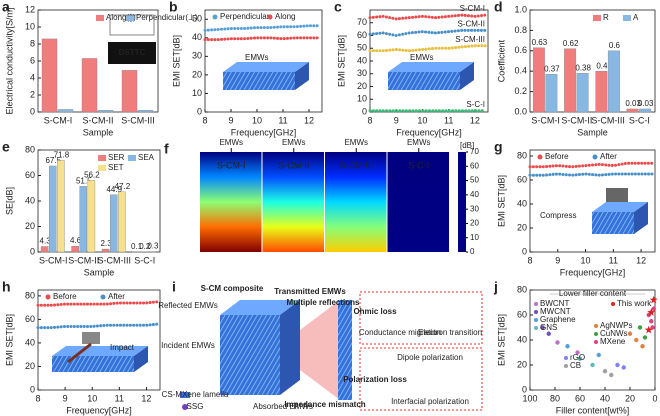  I want to click on series-label: S-CM-II, so click(471, 24).